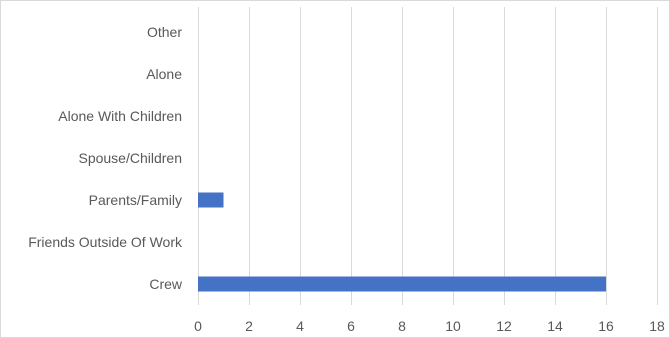 The height and width of the screenshot is (338, 670). I want to click on category-label: Alone, so click(164, 74).